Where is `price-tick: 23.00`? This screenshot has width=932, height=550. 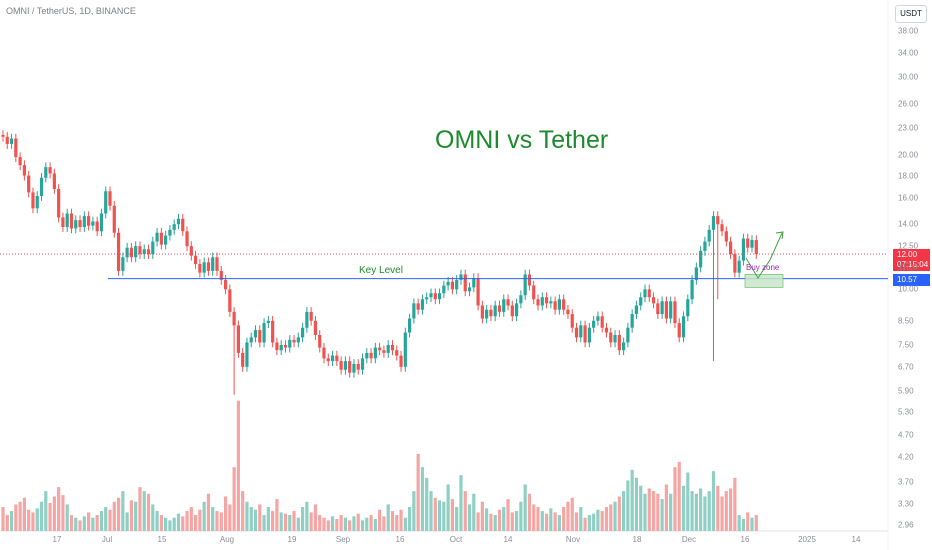
price-tick: 23.00 is located at coordinates (908, 128).